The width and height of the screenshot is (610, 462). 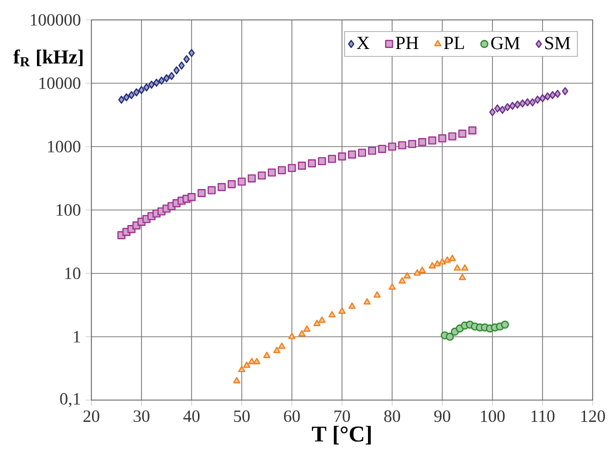 I want to click on legend-label: PL, so click(x=454, y=43).